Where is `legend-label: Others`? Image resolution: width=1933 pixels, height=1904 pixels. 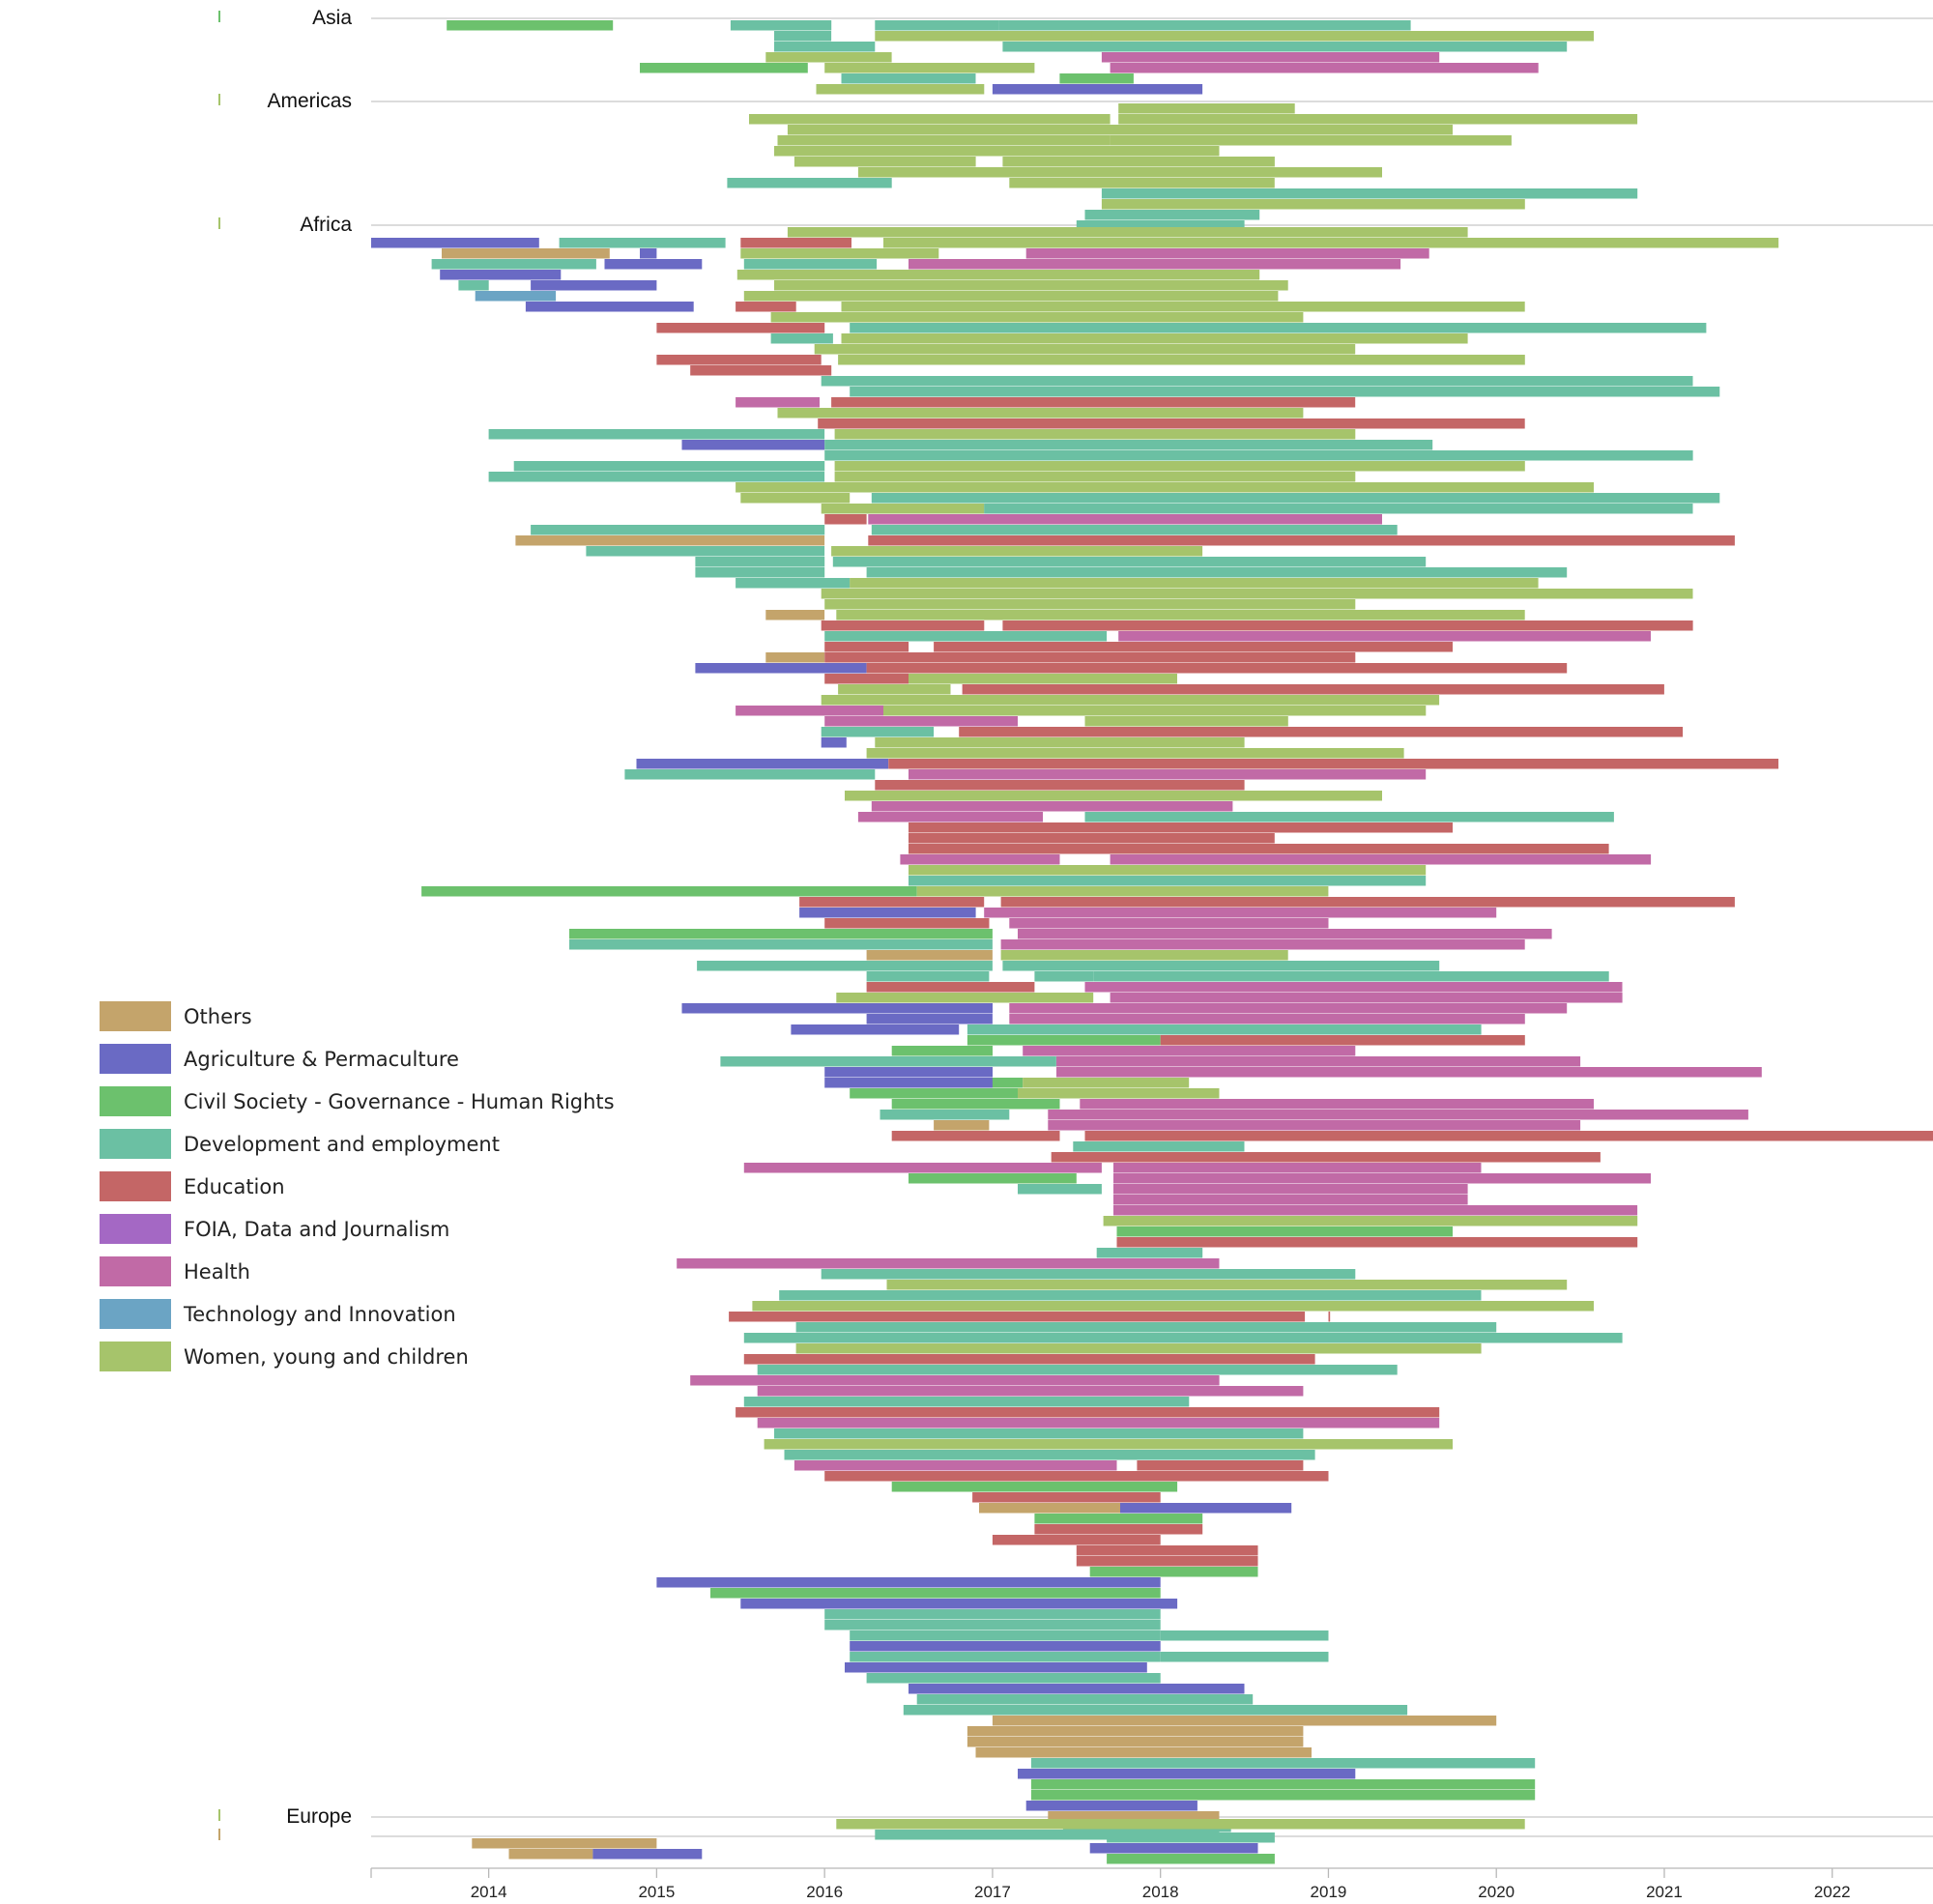 legend-label: Others is located at coordinates (218, 1017).